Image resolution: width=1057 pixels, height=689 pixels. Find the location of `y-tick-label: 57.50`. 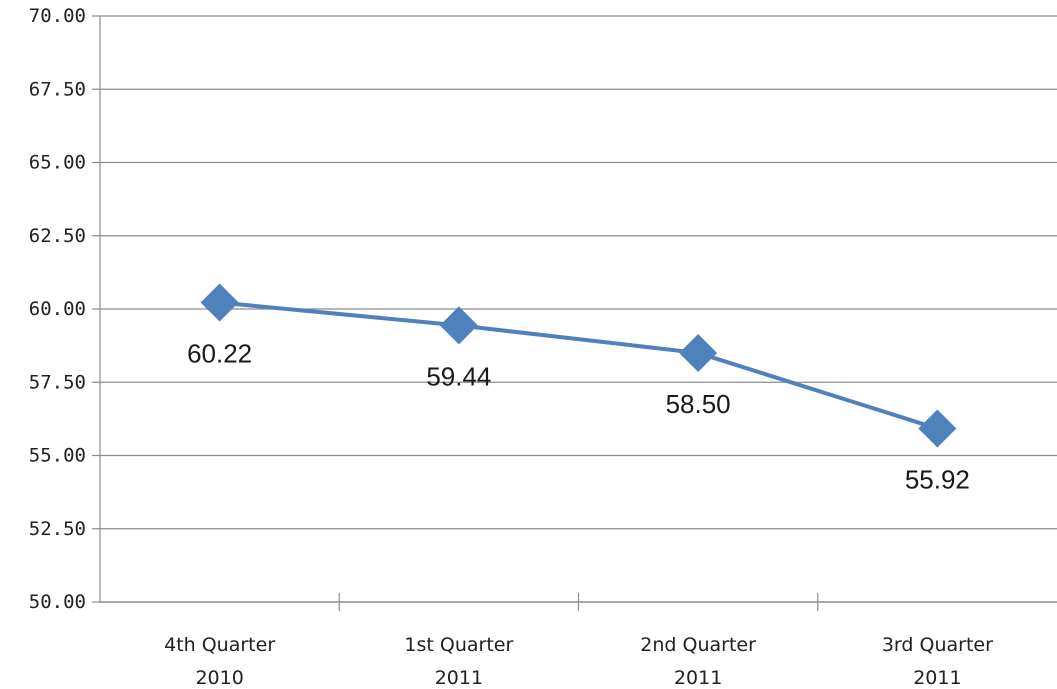

y-tick-label: 57.50 is located at coordinates (57, 382).